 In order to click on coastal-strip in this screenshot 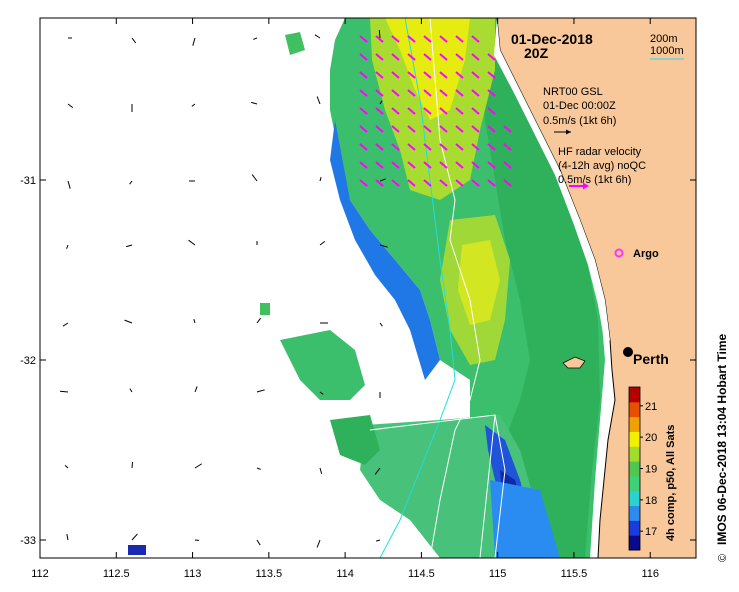, I will do `click(552, 181)`.